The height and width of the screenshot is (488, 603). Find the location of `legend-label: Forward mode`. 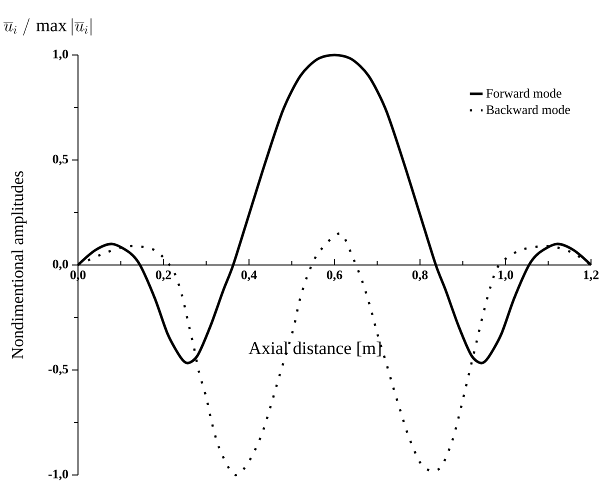

legend-label: Forward mode is located at coordinates (524, 93).